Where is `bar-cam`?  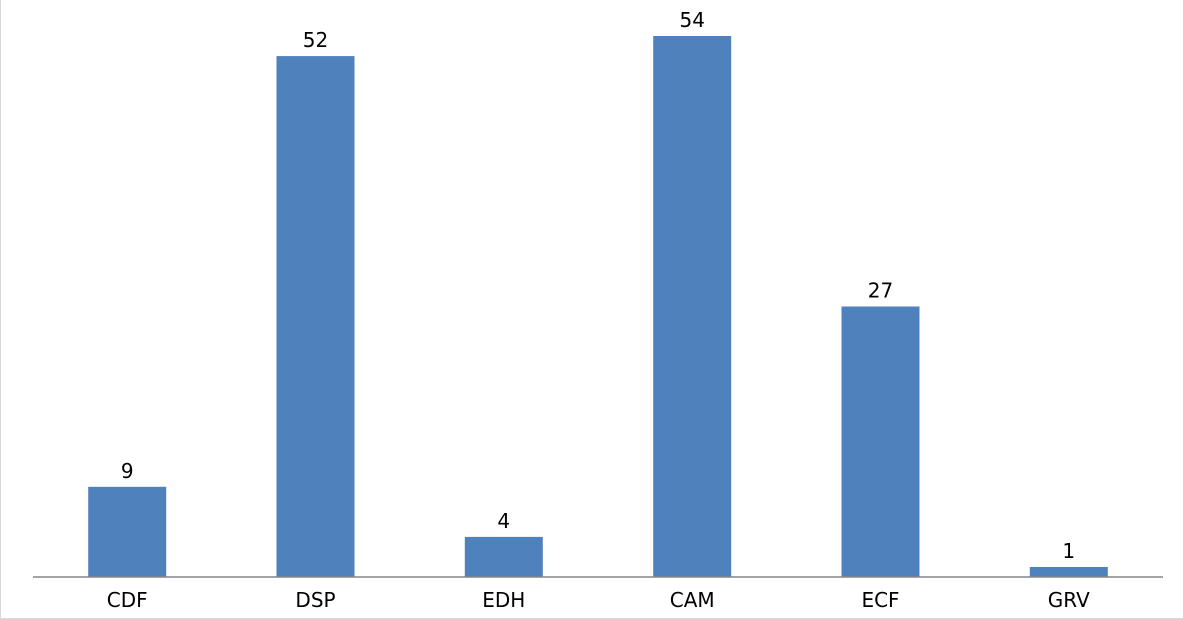 bar-cam is located at coordinates (692, 306).